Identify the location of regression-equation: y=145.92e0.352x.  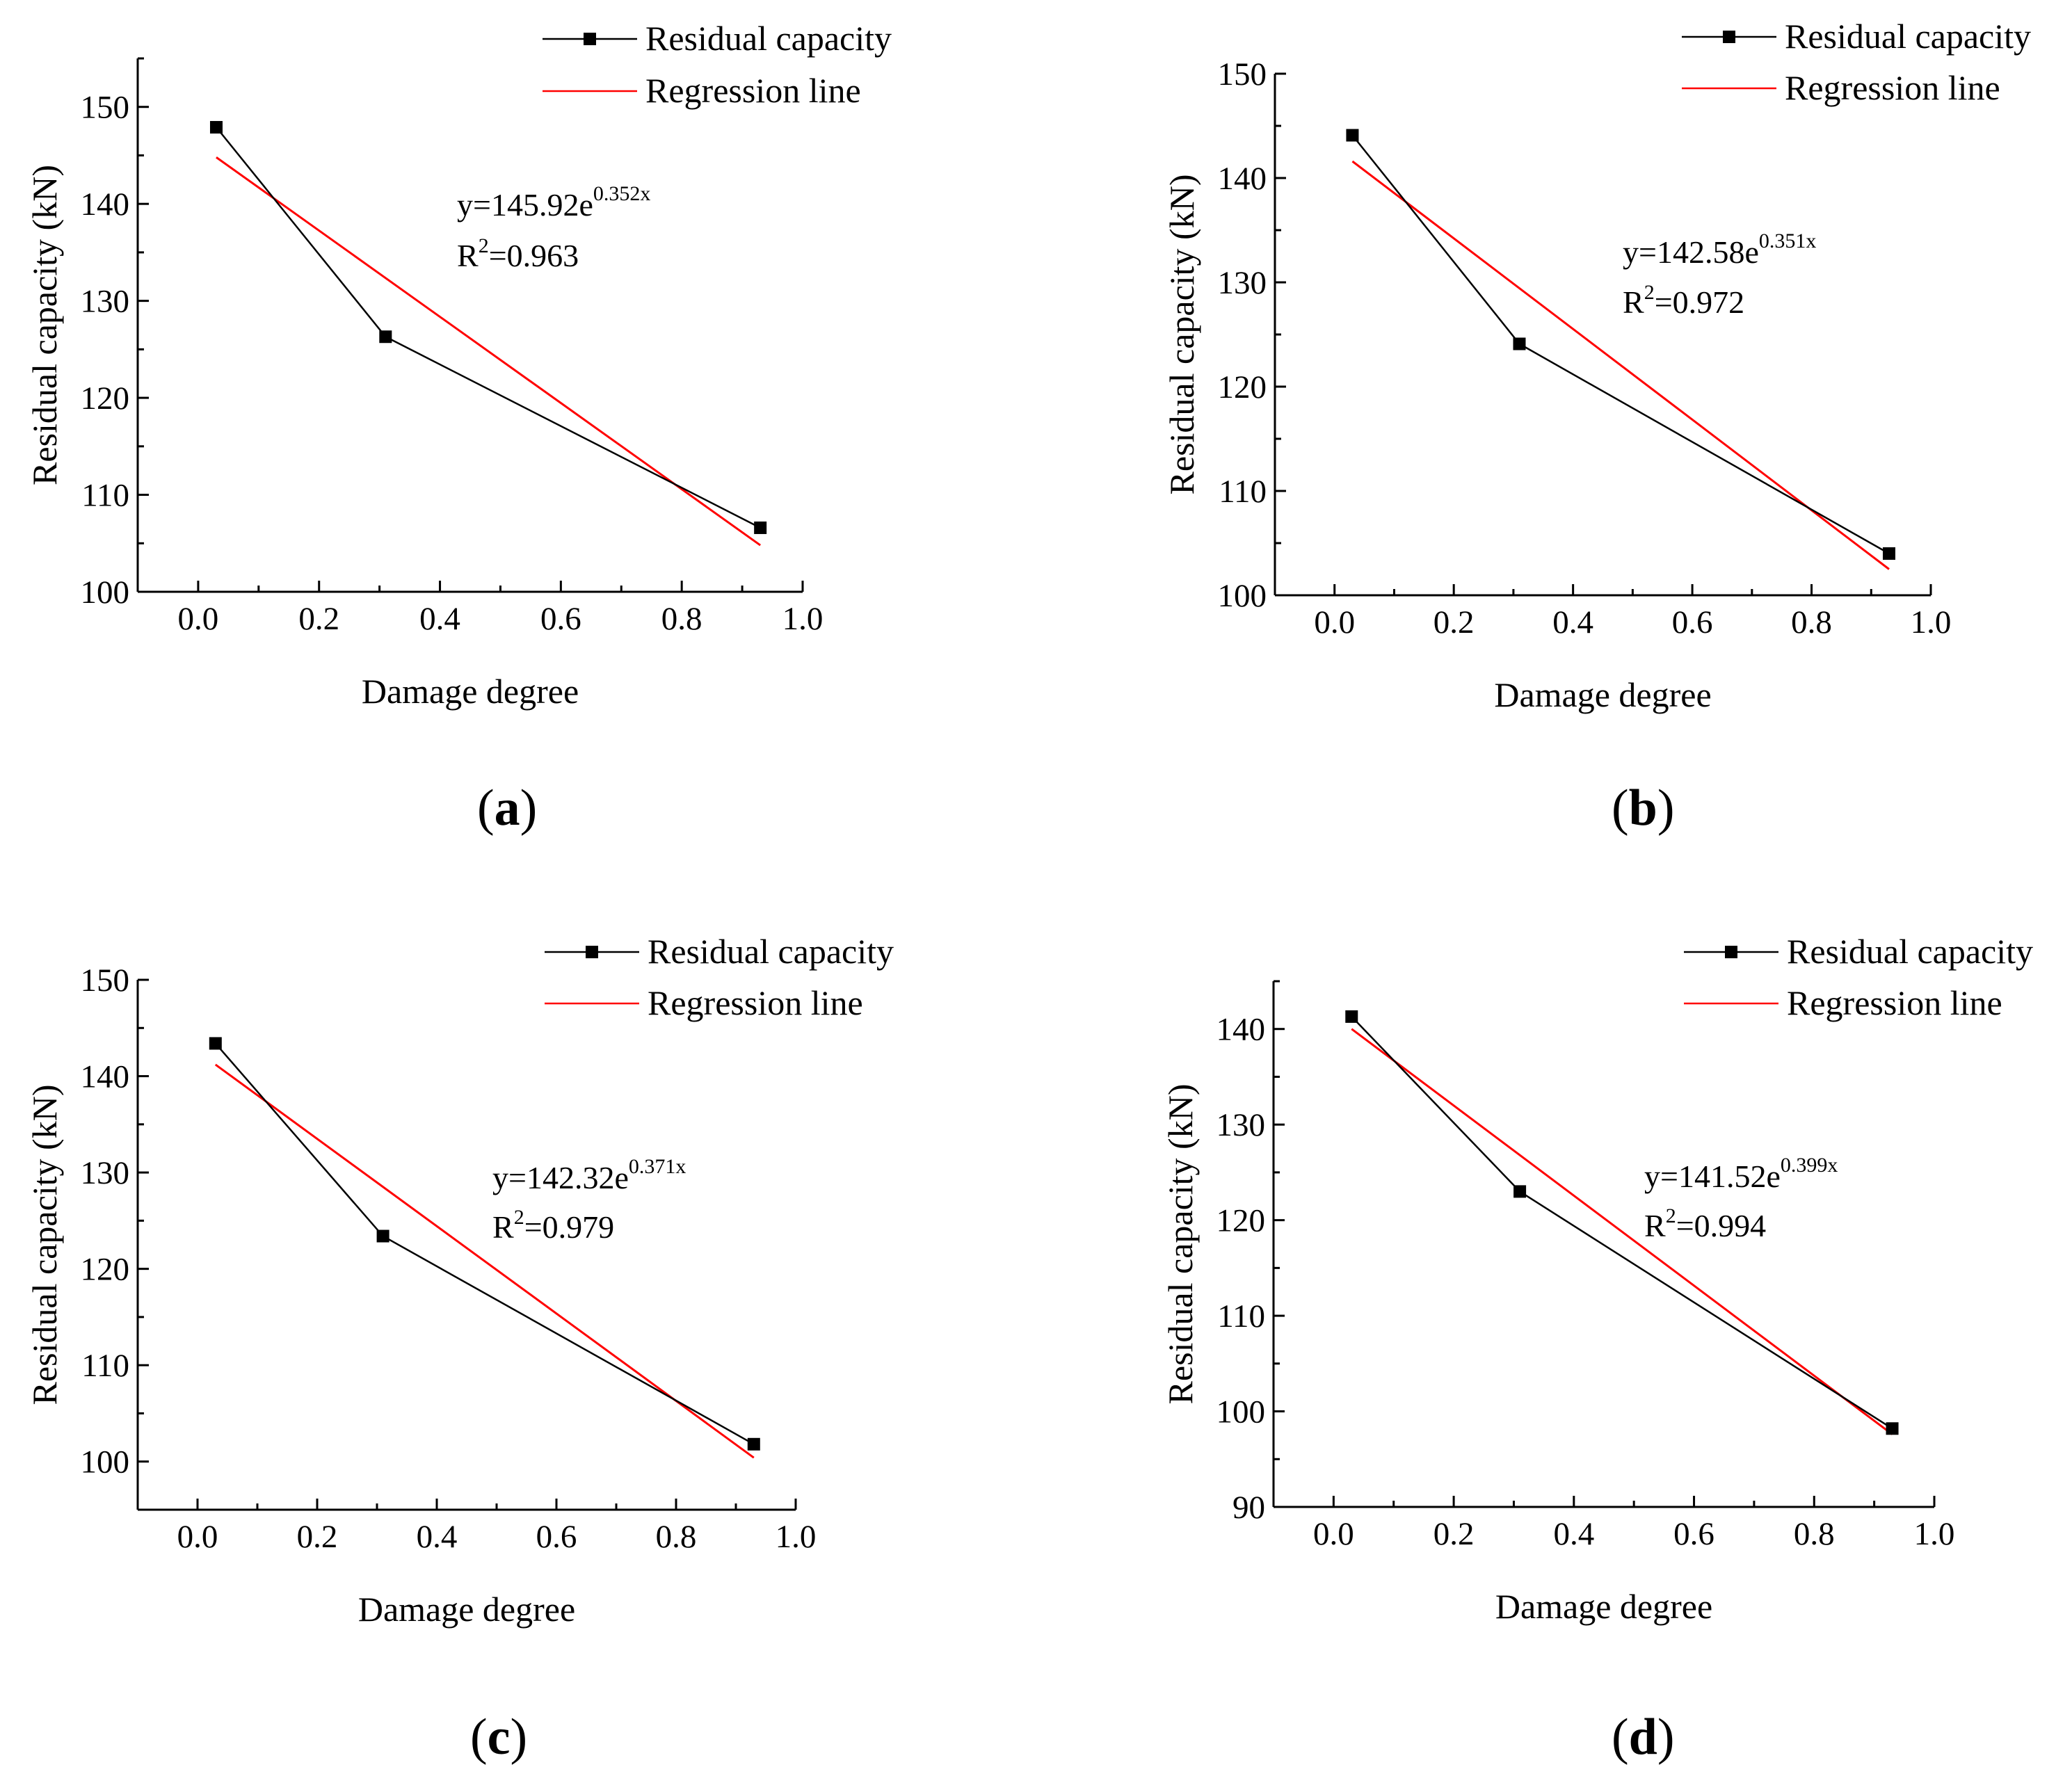
(553, 202).